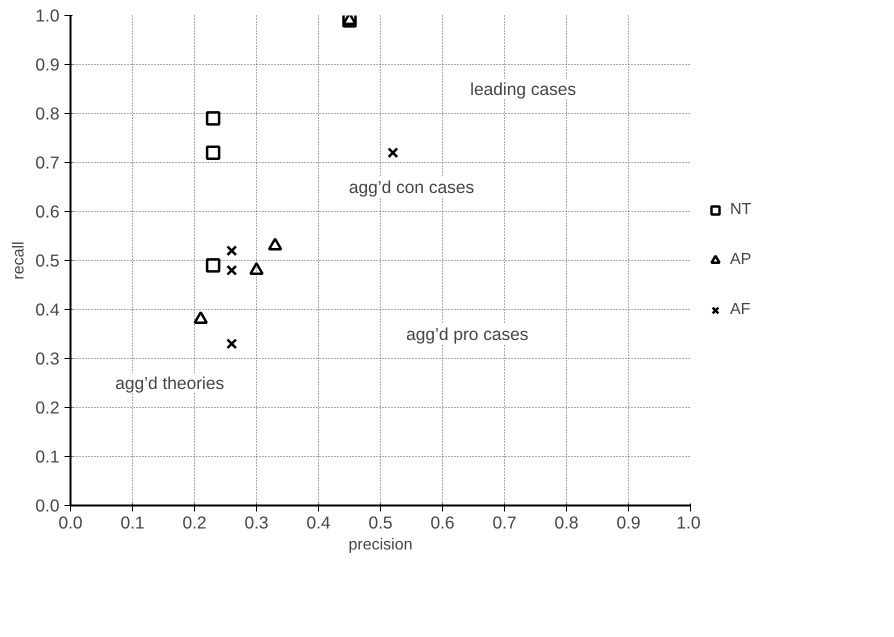 The height and width of the screenshot is (637, 894). What do you see at coordinates (47, 506) in the screenshot?
I see `y-tick-label: 0.0` at bounding box center [47, 506].